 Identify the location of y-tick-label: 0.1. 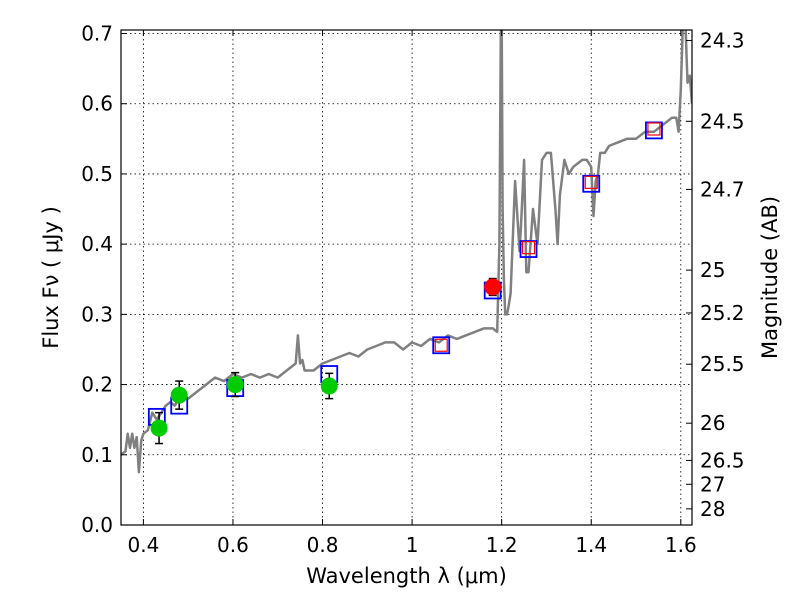
(97, 455).